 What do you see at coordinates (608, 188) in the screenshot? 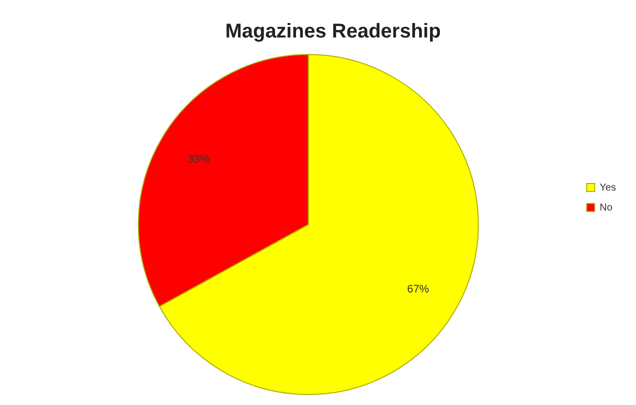
I see `legend-label: Yes` at bounding box center [608, 188].